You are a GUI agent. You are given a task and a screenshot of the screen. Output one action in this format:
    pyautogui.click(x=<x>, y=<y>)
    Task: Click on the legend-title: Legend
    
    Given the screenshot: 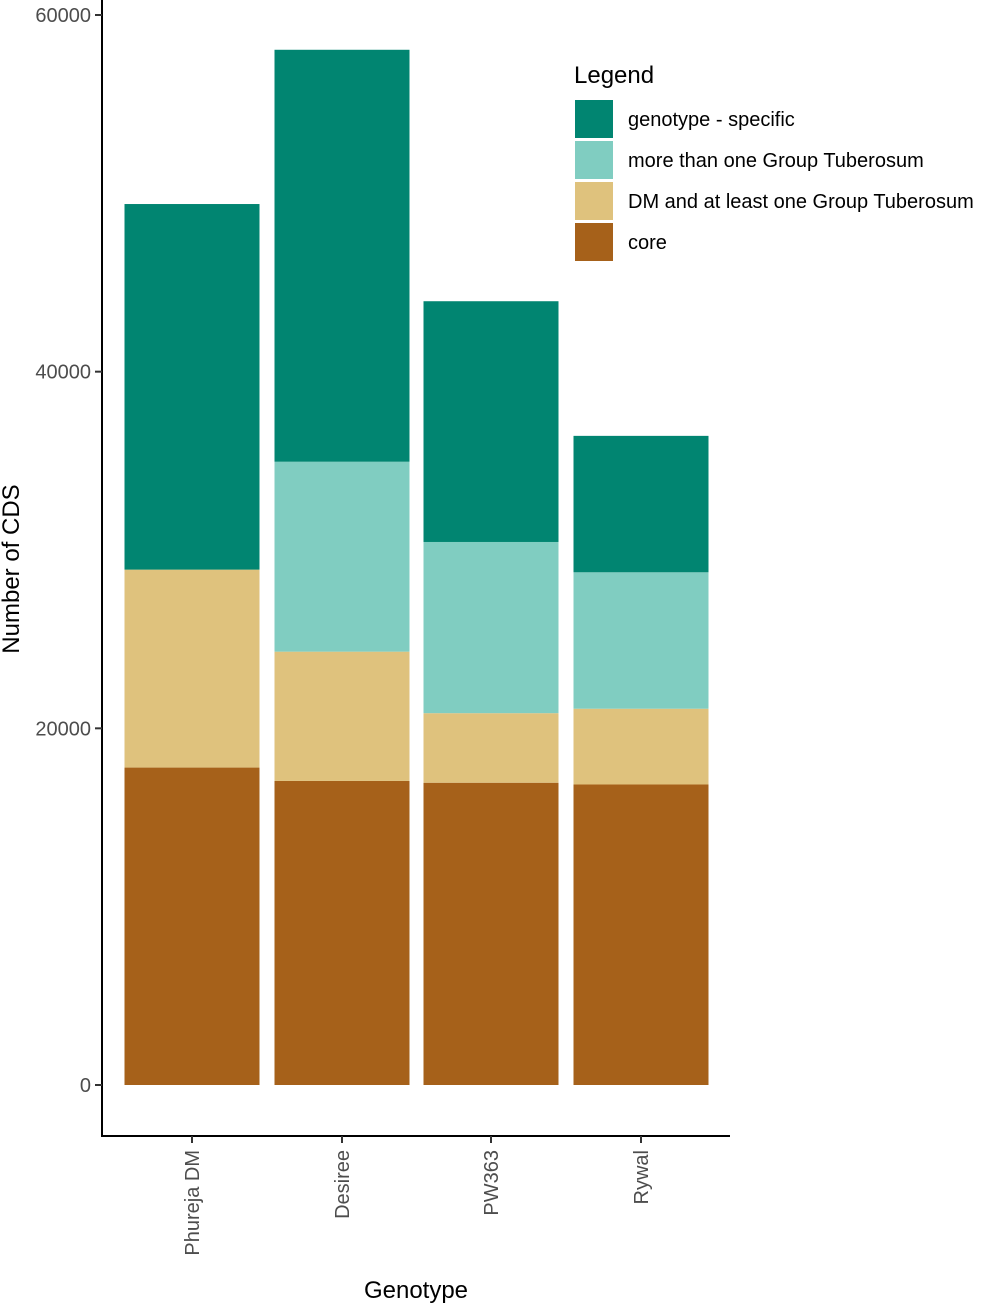 What is the action you would take?
    pyautogui.click(x=614, y=75)
    